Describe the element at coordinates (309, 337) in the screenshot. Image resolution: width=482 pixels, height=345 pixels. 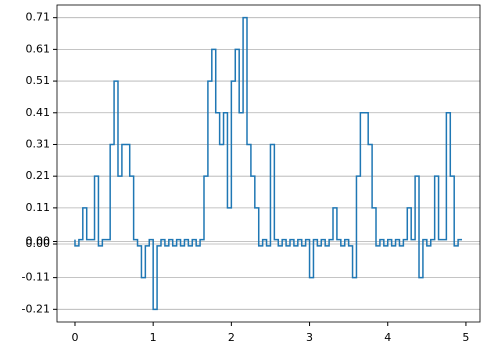
I see `x-tick-label: 3` at that location.